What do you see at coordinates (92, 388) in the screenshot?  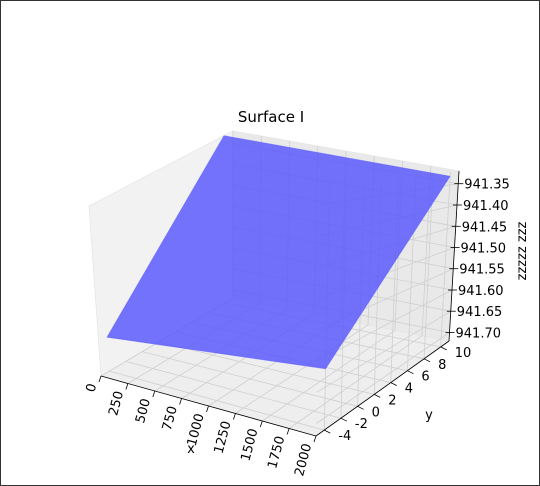 I see `x-tick-label: 0` at bounding box center [92, 388].